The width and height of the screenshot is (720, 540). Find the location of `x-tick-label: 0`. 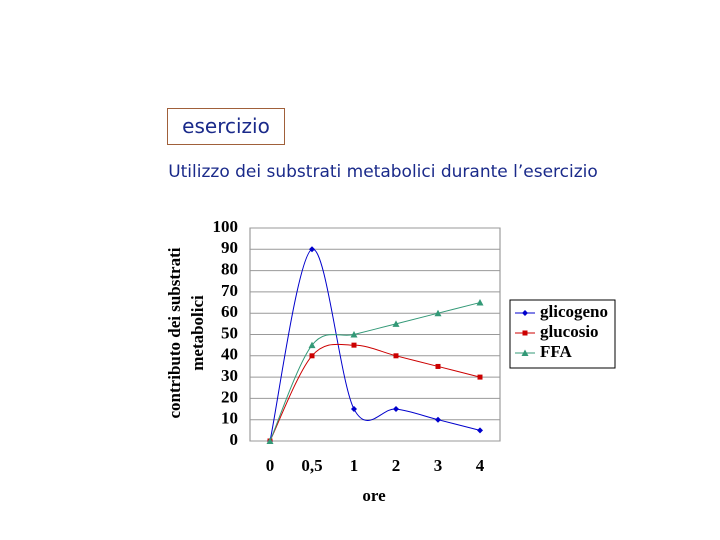

x-tick-label: 0 is located at coordinates (270, 465).